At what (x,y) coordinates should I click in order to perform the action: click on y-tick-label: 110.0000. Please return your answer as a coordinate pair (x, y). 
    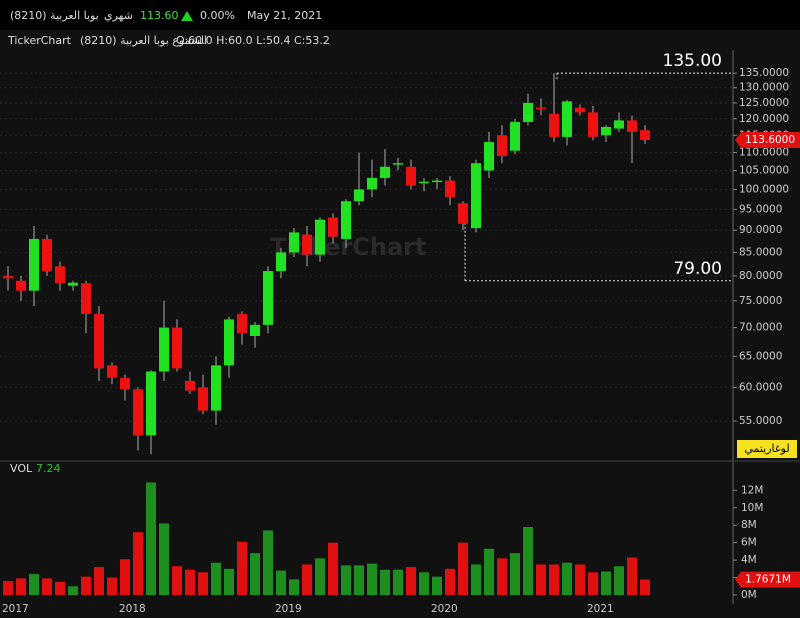
    Looking at the image, I should click on (764, 152).